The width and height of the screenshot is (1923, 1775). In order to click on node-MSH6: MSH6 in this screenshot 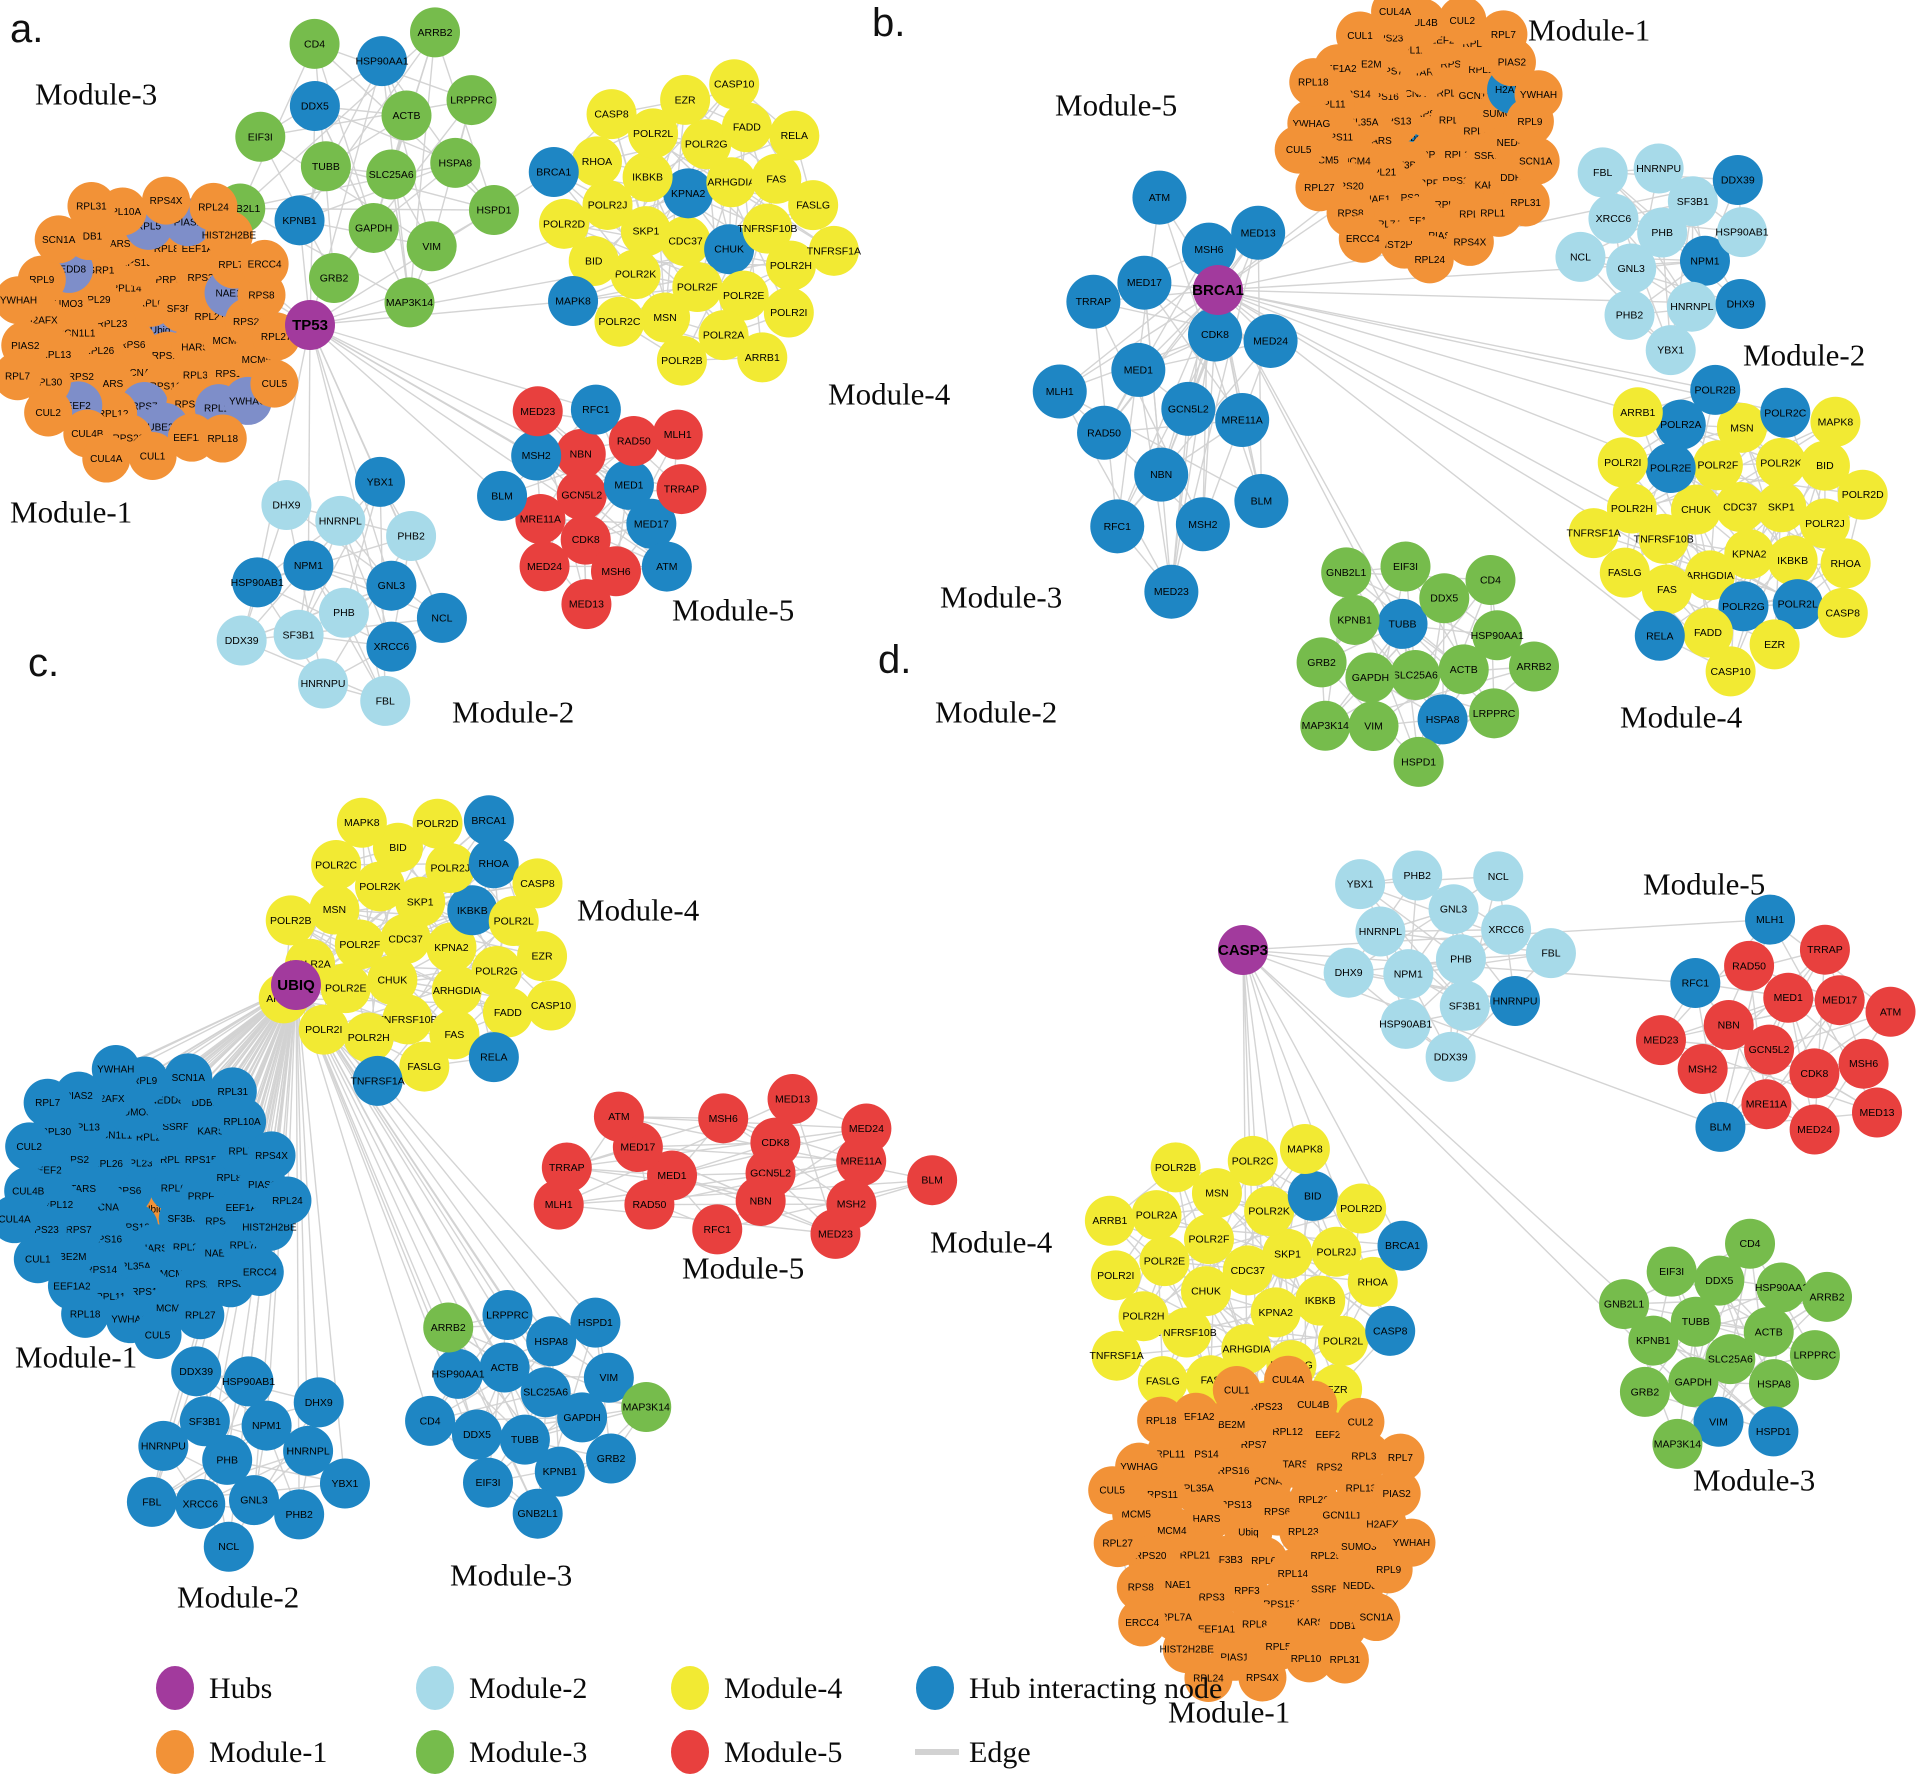, I will do `click(723, 1118)`.